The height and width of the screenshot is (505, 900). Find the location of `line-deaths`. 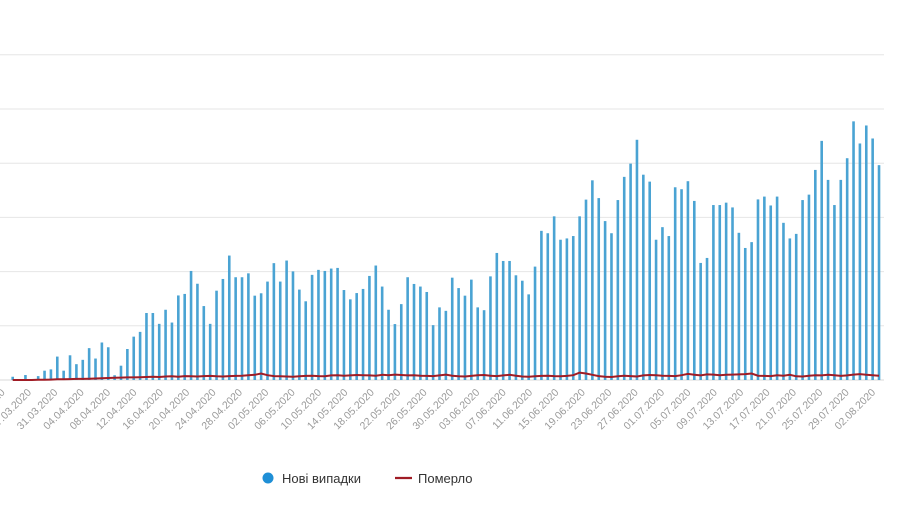

line-deaths is located at coordinates (446, 376).